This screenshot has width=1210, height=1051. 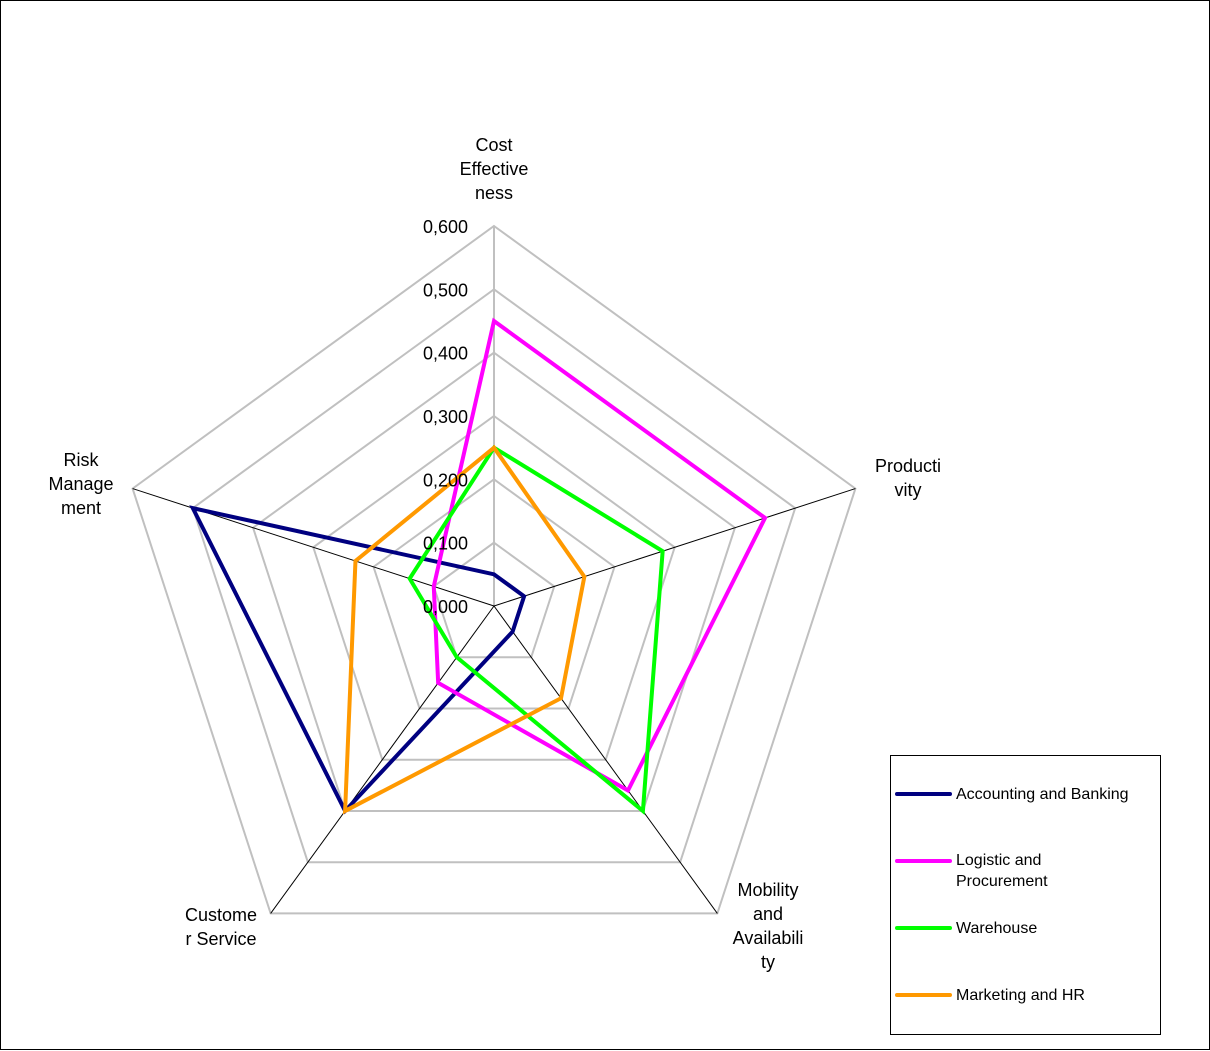 What do you see at coordinates (494, 169) in the screenshot?
I see `category-label: Effective` at bounding box center [494, 169].